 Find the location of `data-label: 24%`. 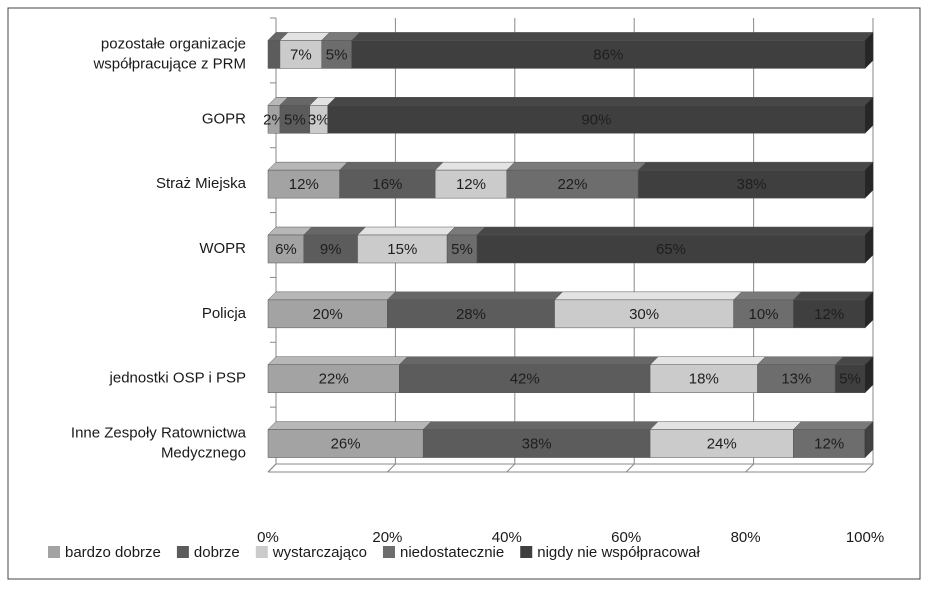

data-label: 24% is located at coordinates (722, 444).